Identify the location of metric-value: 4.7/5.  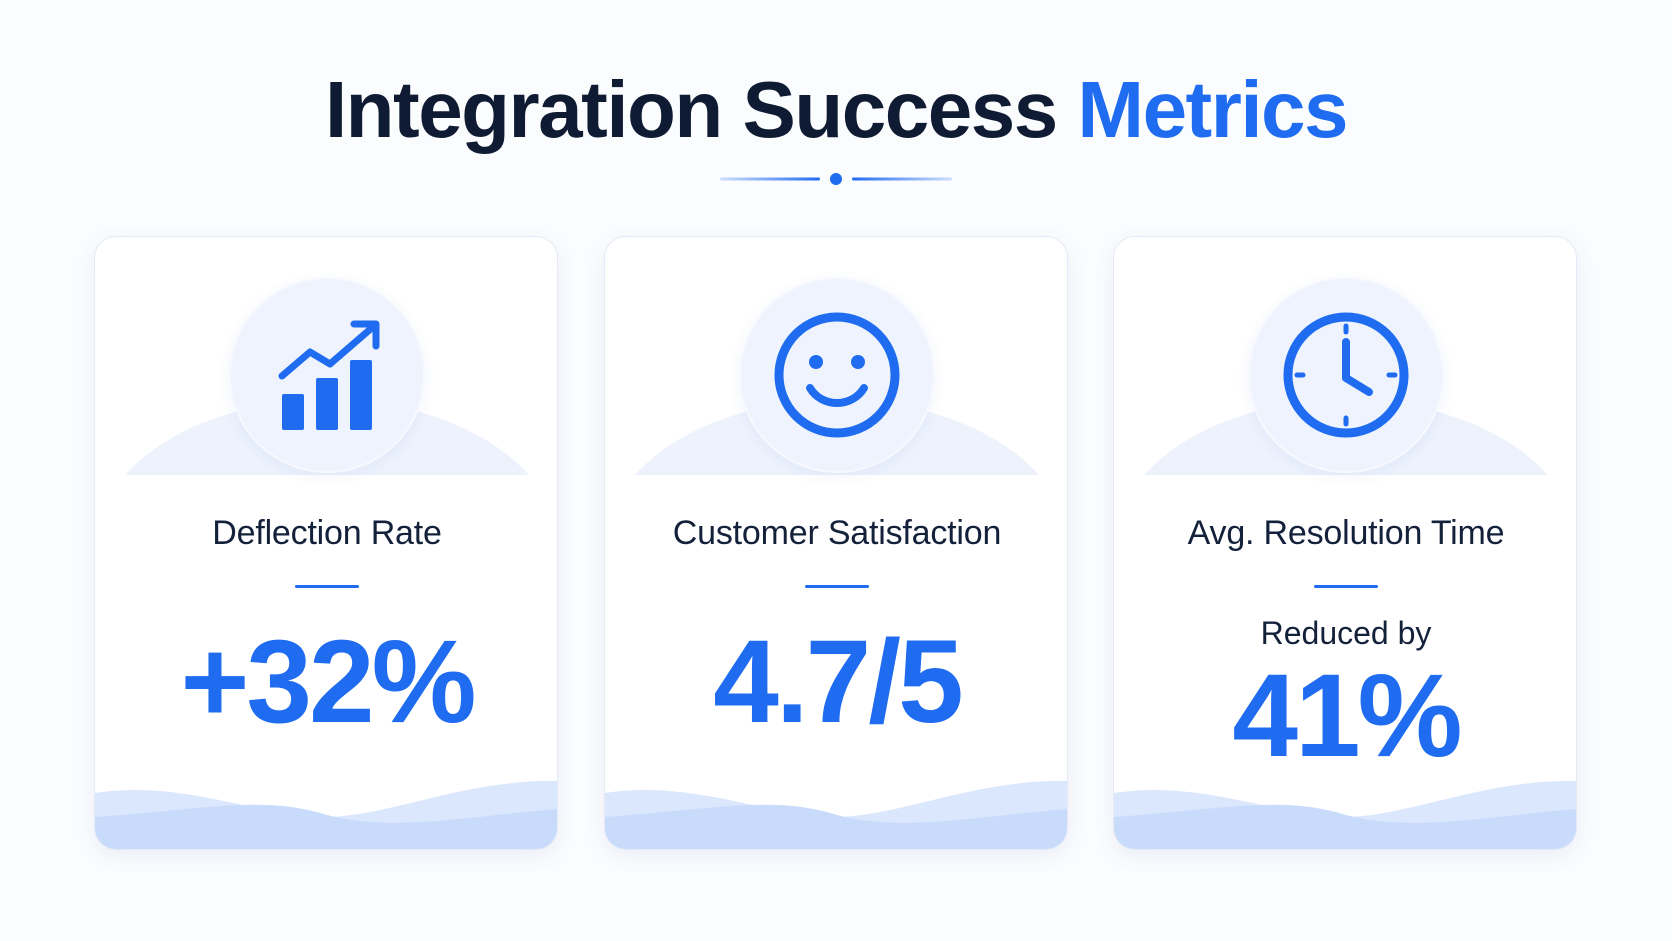
(838, 682).